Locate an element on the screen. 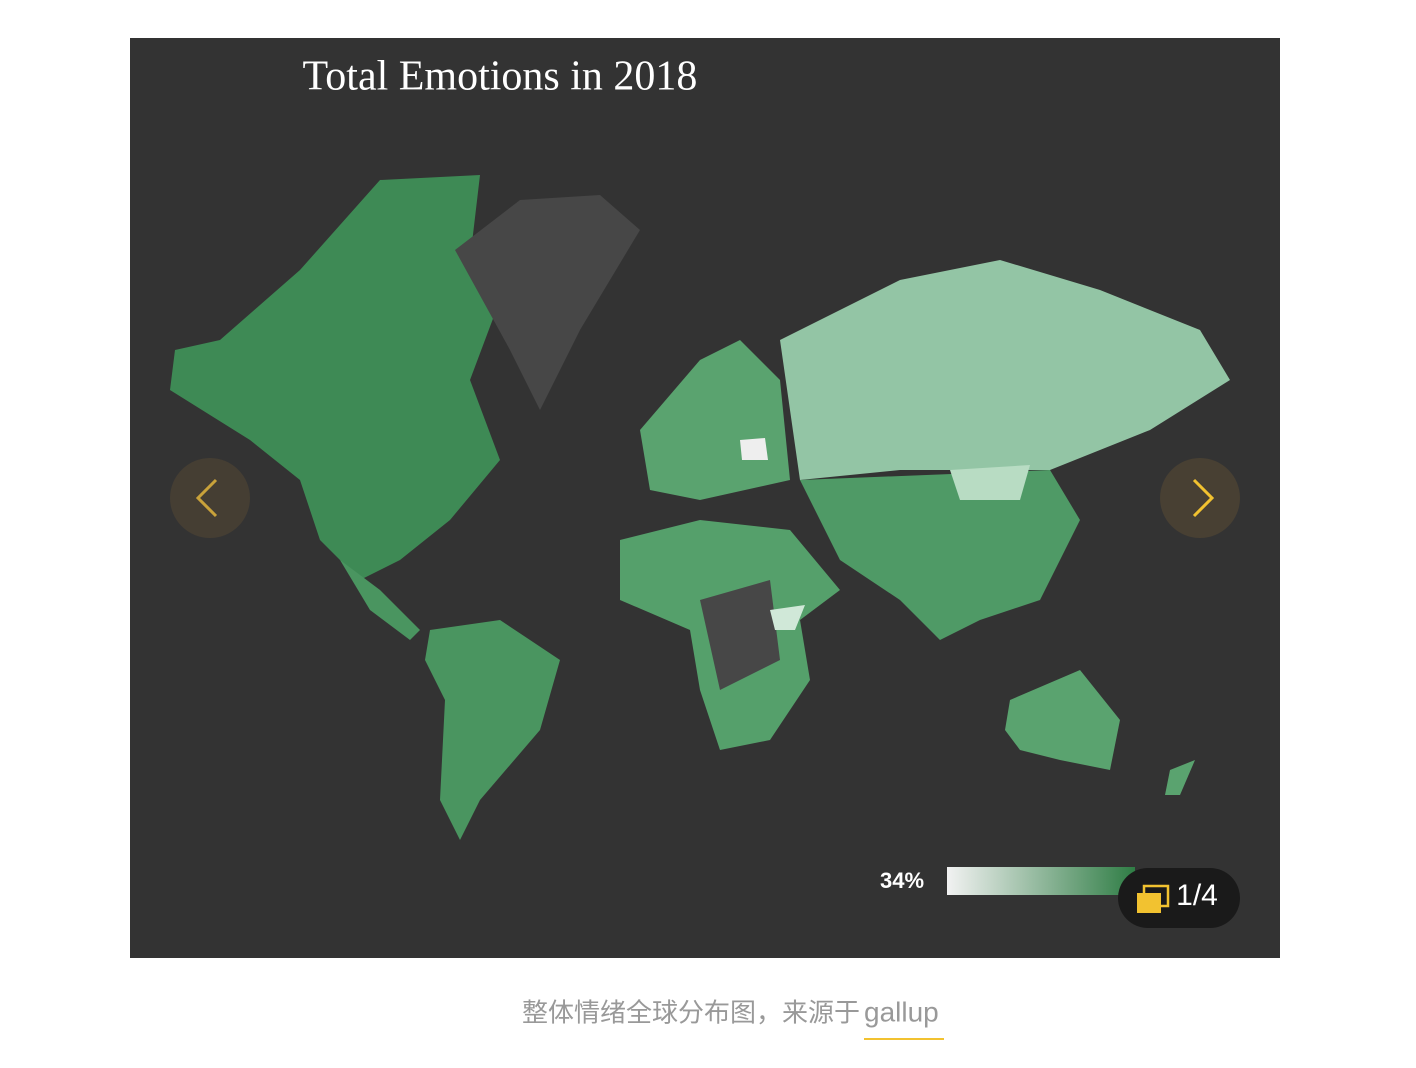 The height and width of the screenshot is (1068, 1416). map-title: Total Emotions in 2018 is located at coordinates (500, 77).